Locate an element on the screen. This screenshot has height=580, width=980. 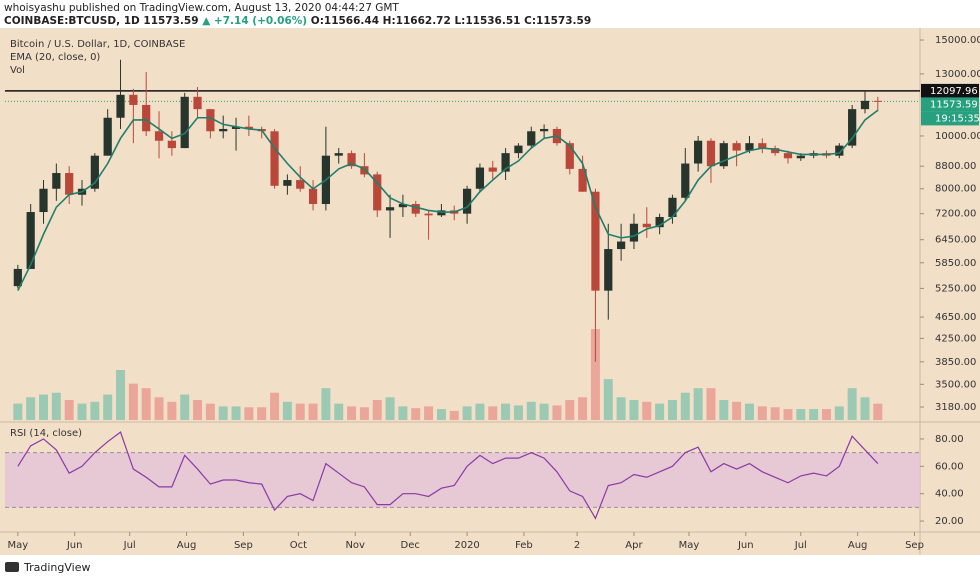
x-tick-label: 2020 is located at coordinates (466, 545).